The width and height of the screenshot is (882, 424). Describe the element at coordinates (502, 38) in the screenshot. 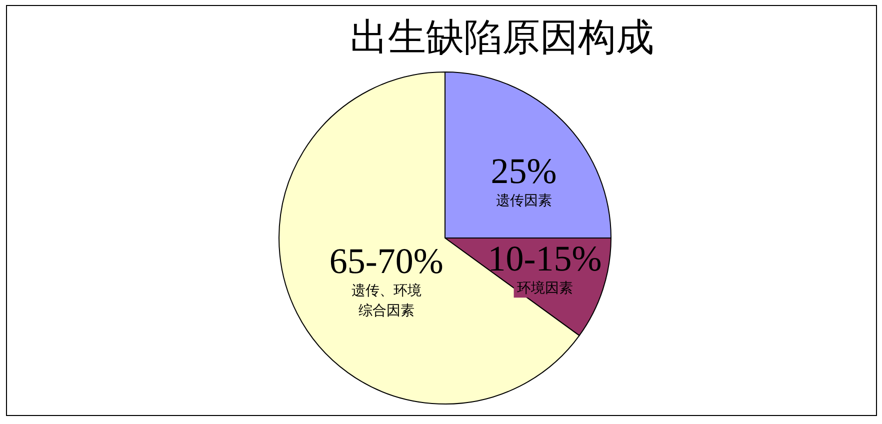

I see `chart-title: 出生缺陷原因构成` at that location.